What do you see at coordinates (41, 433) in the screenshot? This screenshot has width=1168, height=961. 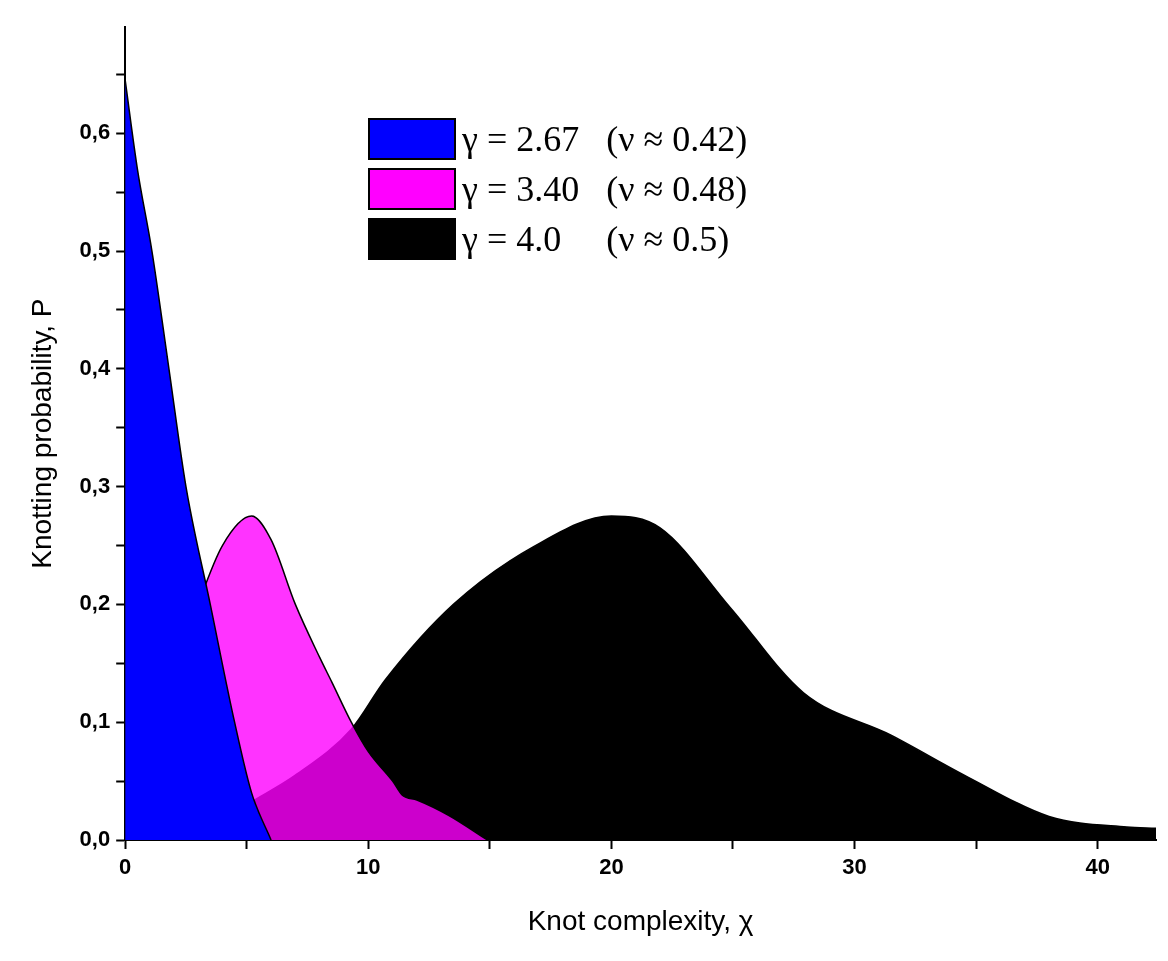 I see `y-axis-title: Knotting probability, P` at bounding box center [41, 433].